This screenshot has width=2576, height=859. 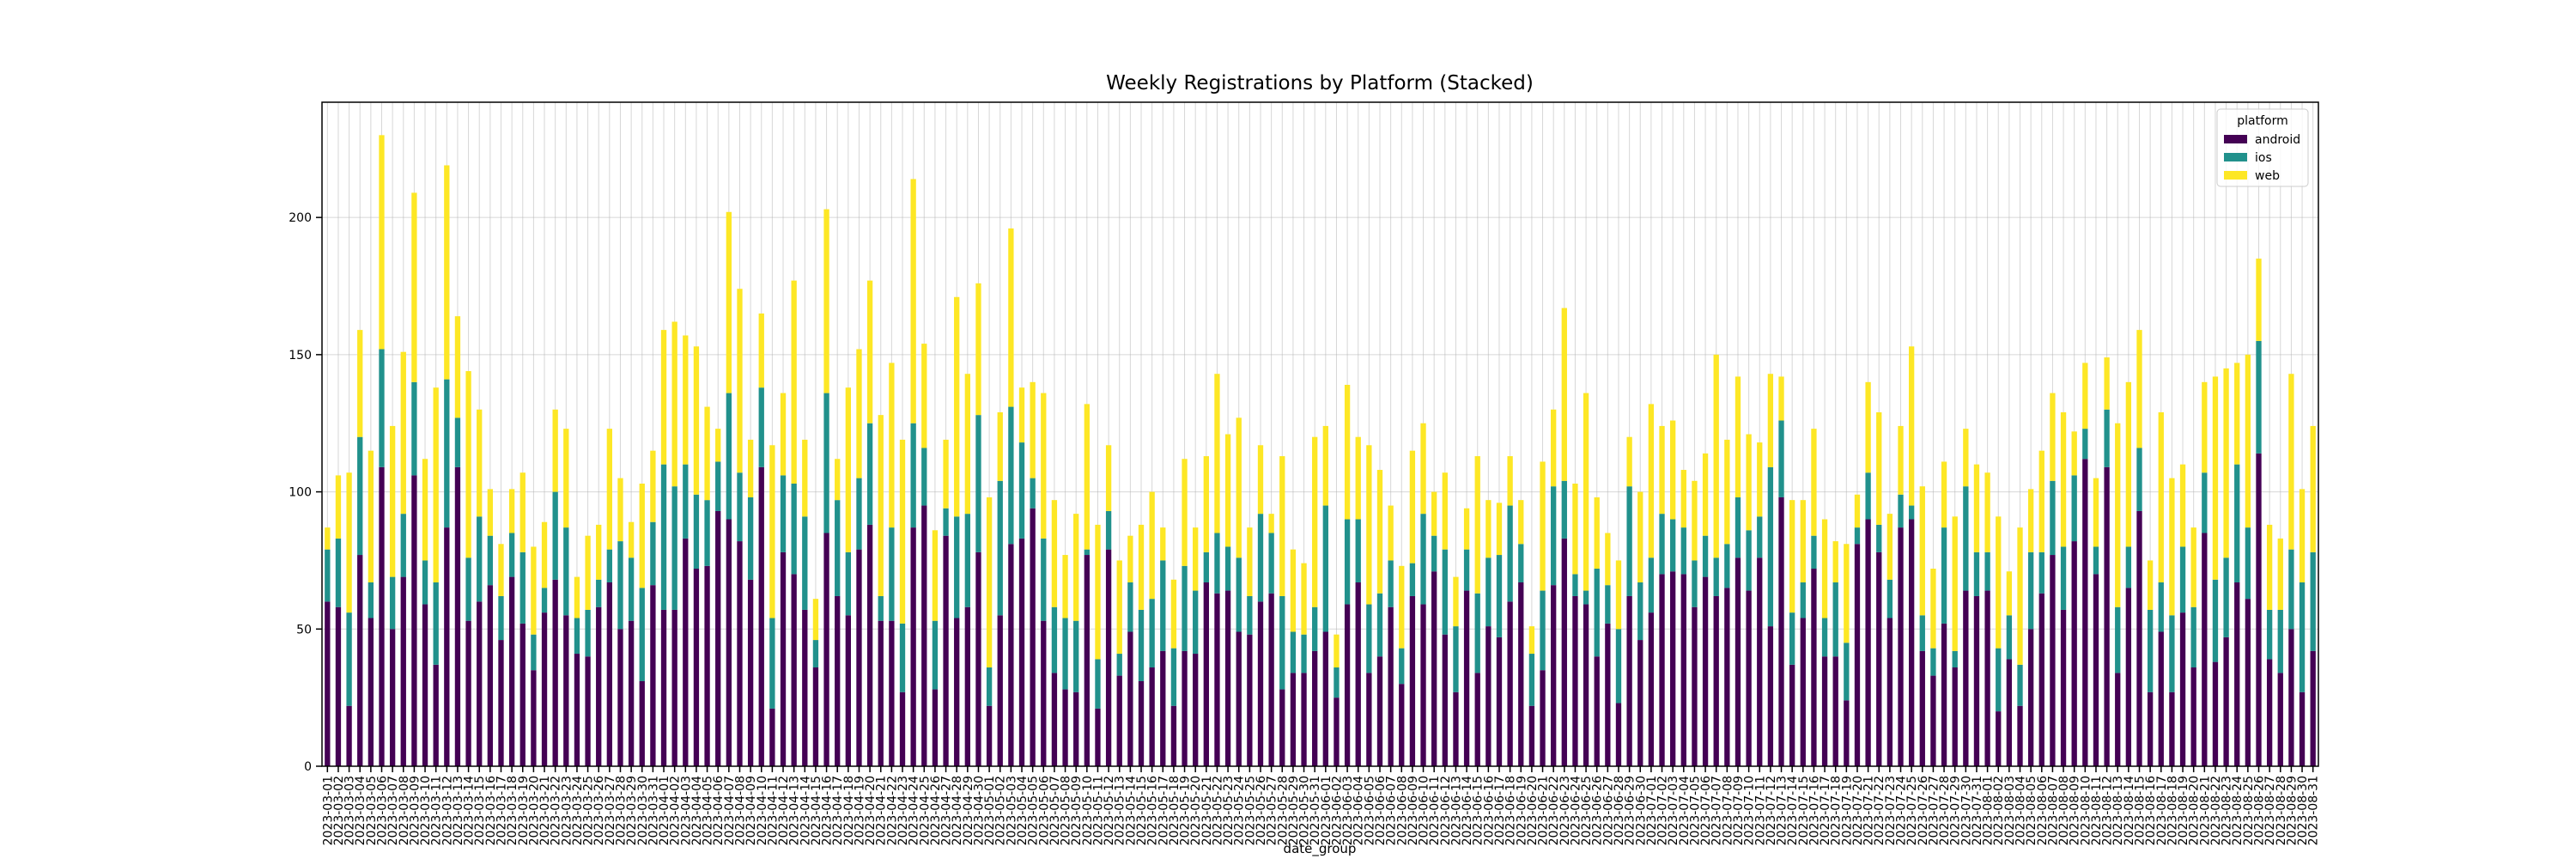 What do you see at coordinates (304, 630) in the screenshot?
I see `y-tick-label: 50` at bounding box center [304, 630].